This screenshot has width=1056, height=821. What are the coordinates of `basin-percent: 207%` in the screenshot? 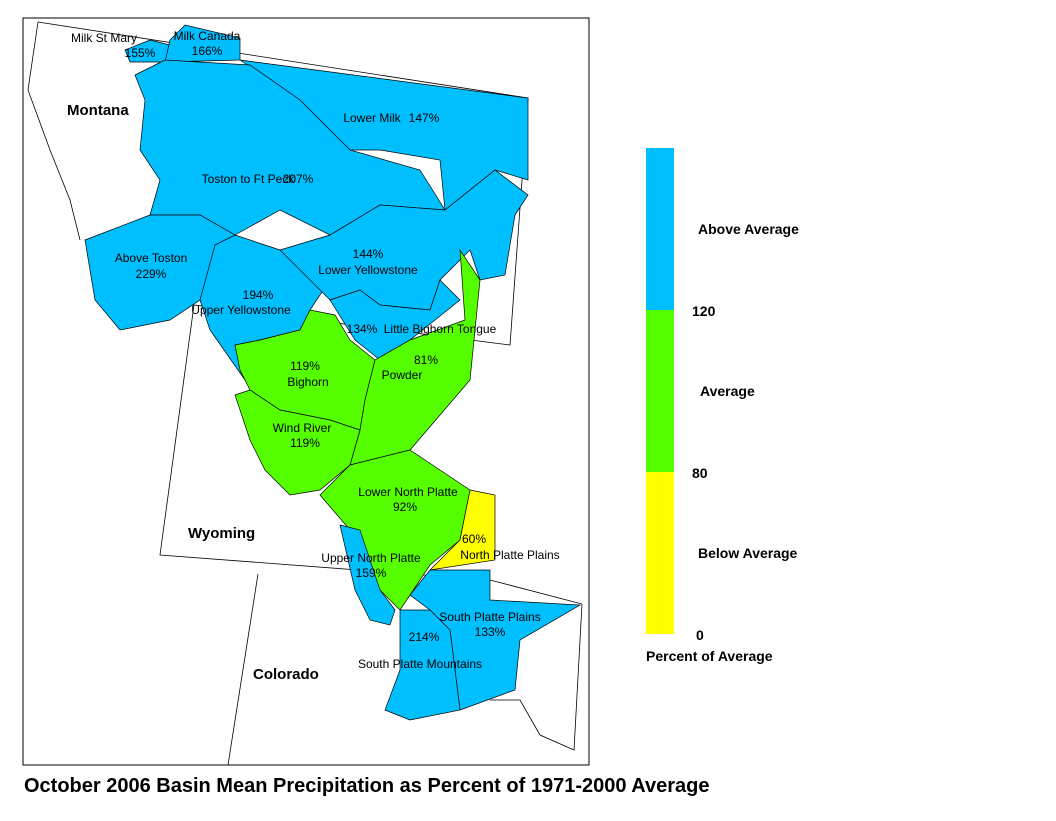 It's located at (298, 179).